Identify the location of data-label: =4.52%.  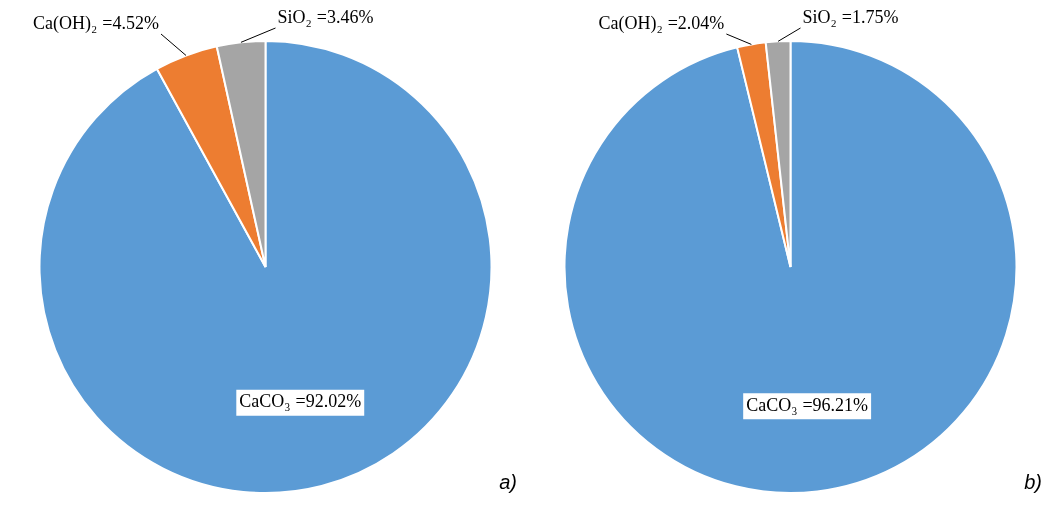
(131, 22).